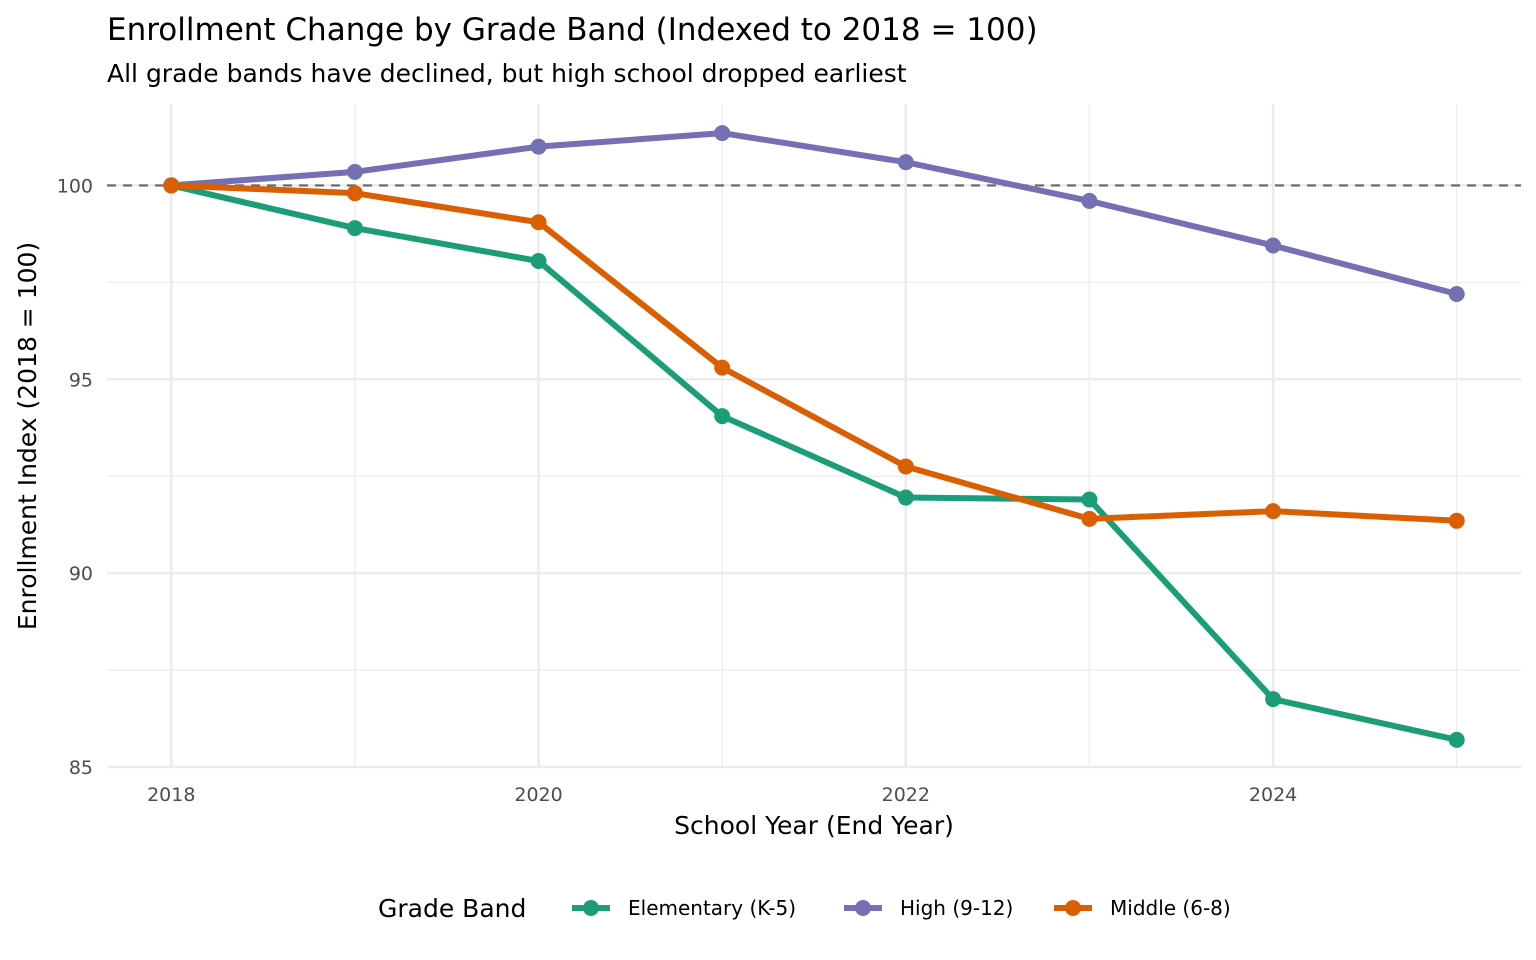 The width and height of the screenshot is (1536, 960). Describe the element at coordinates (722, 795) in the screenshot. I see `x-axis-ticks: 2018 2020 2022 2024` at that location.